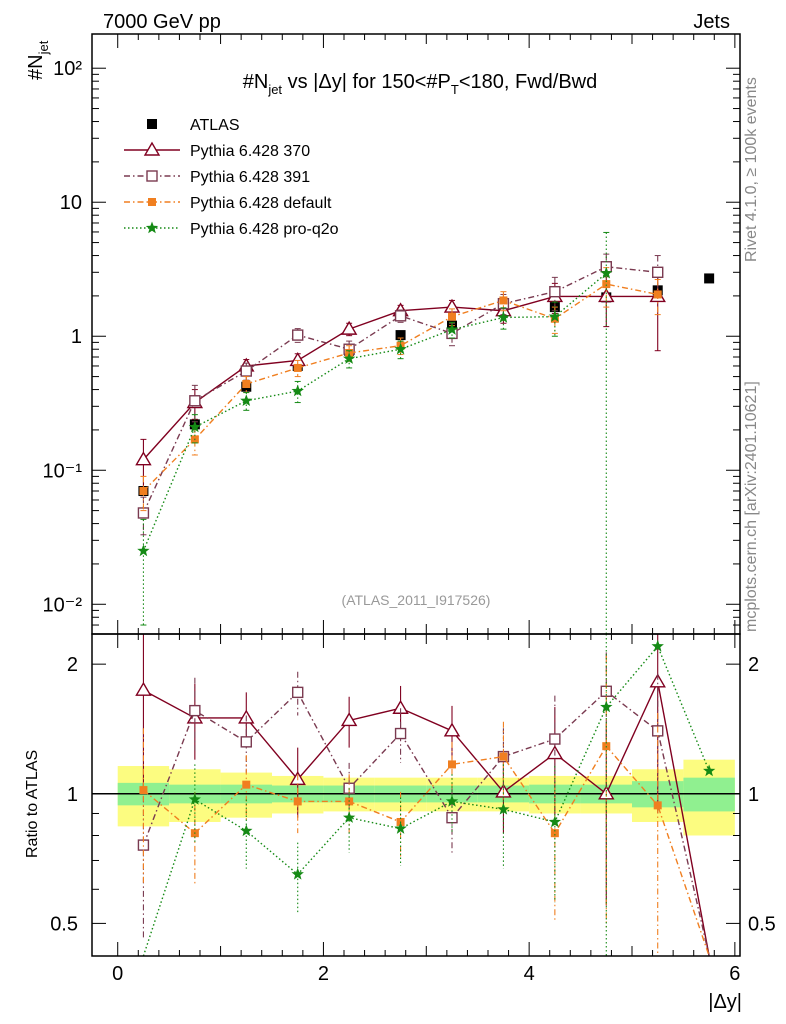  Describe the element at coordinates (64, 924) in the screenshot. I see `ratio-tick-label-left: 0.5` at that location.